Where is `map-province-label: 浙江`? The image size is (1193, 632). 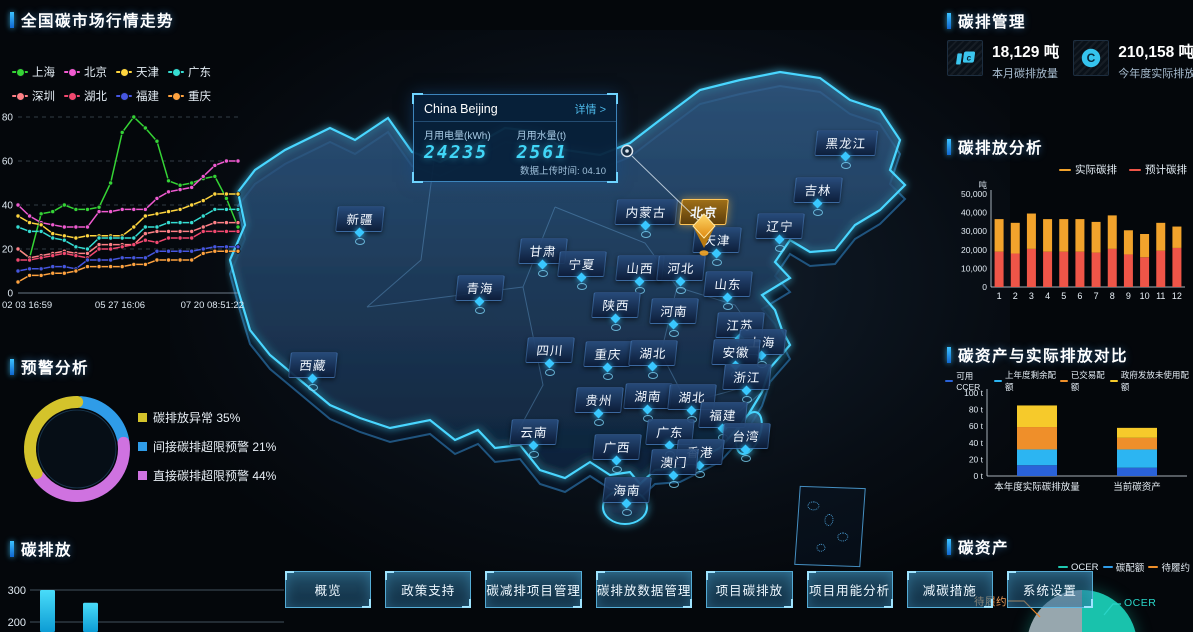 map-province-label: 浙江 is located at coordinates (747, 377).